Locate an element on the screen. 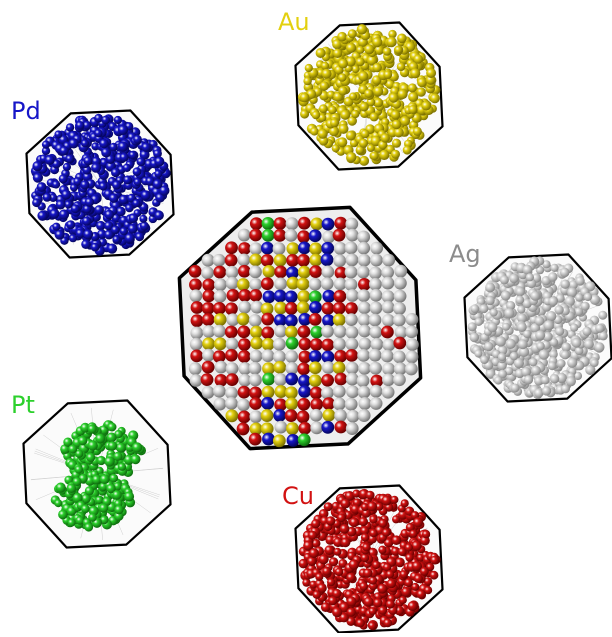 This screenshot has width=612, height=637. pt-particle is located at coordinates (97, 474).